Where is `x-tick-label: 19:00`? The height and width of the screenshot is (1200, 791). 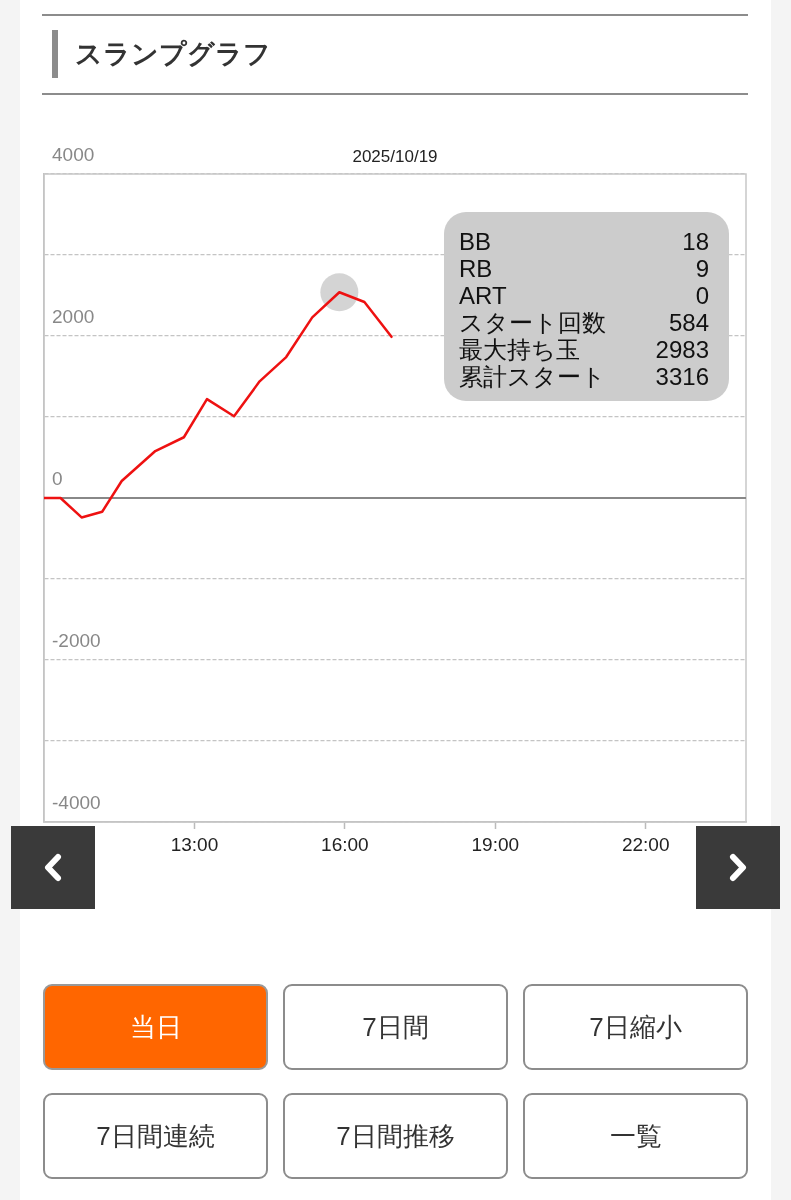
x-tick-label: 19:00 is located at coordinates (495, 844).